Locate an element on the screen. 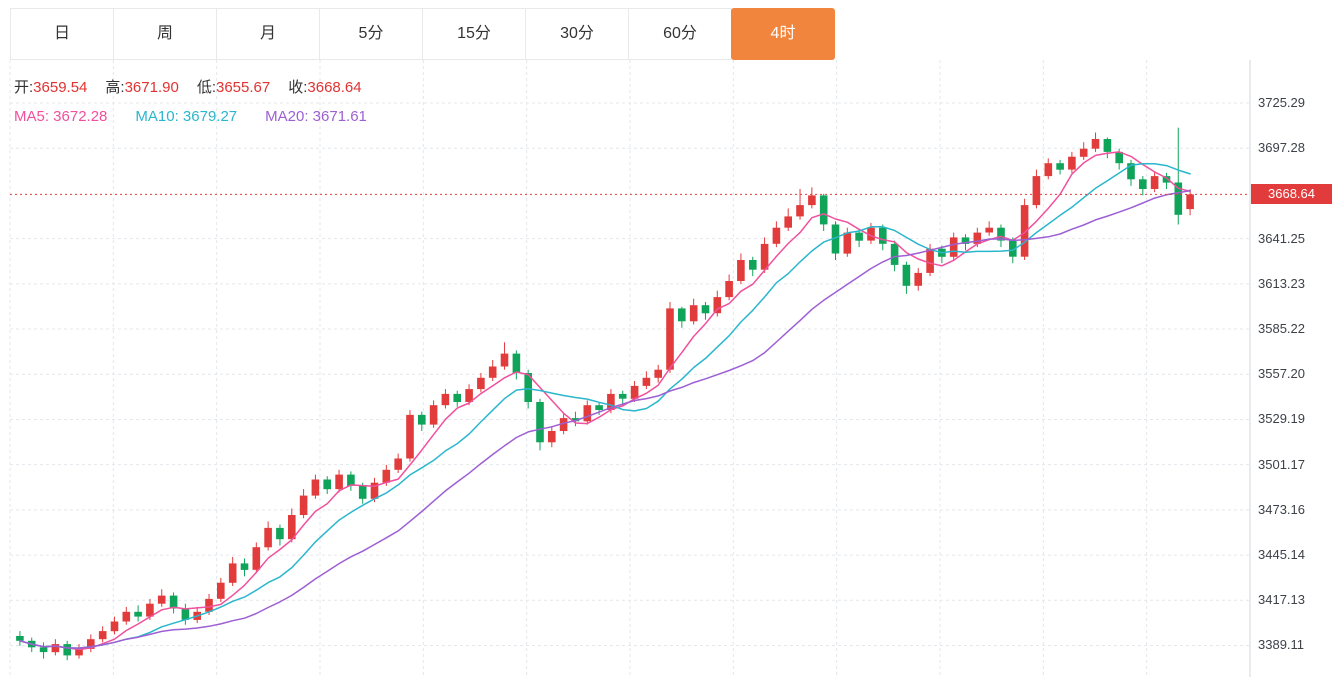 Image resolution: width=1332 pixels, height=677 pixels. y-axis-label: 3585.22 is located at coordinates (1281, 328).